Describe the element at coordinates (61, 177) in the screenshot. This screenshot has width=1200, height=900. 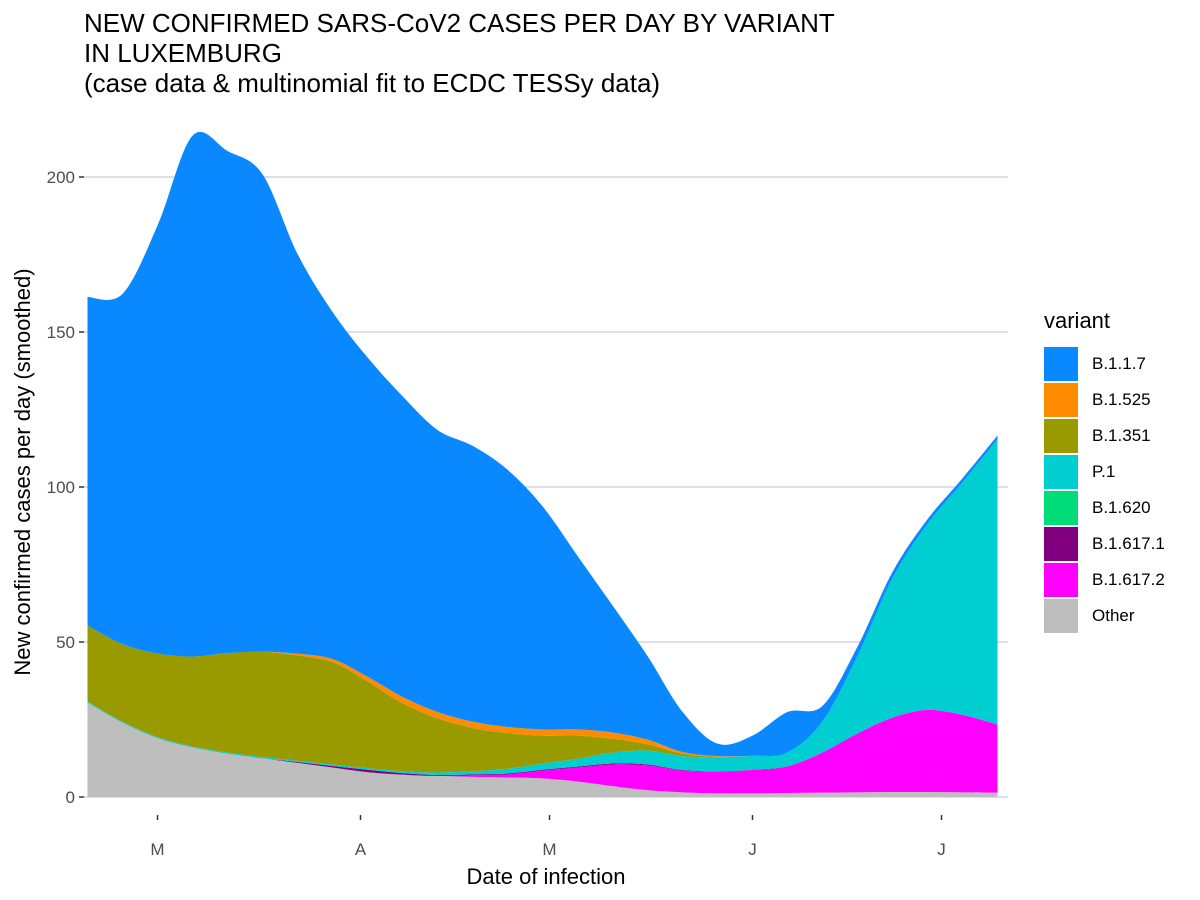
I see `y-tick-label: 200` at that location.